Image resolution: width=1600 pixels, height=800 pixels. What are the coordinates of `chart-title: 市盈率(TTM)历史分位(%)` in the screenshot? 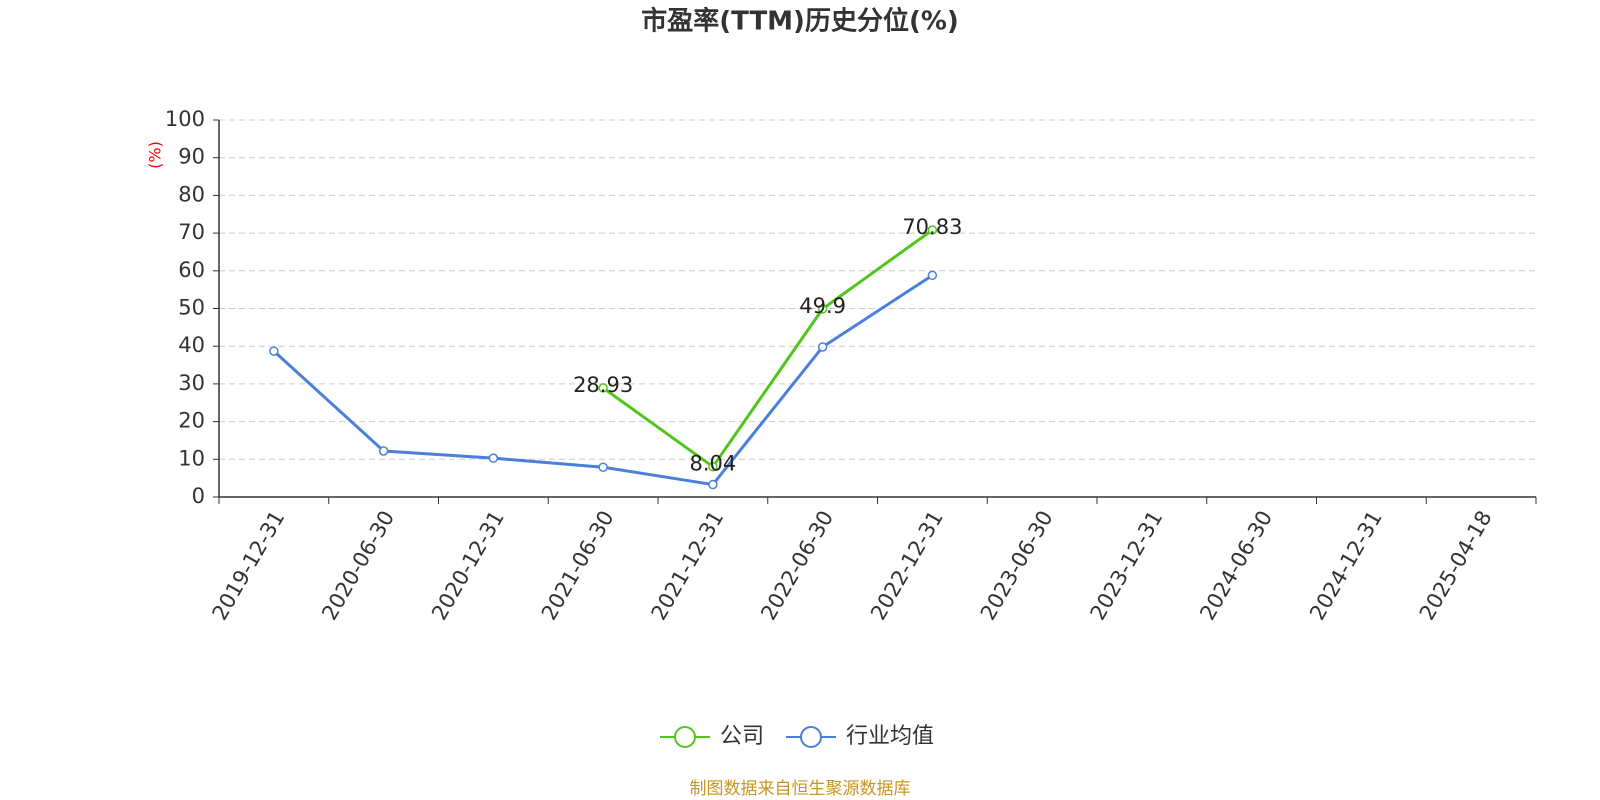 It's located at (800, 21).